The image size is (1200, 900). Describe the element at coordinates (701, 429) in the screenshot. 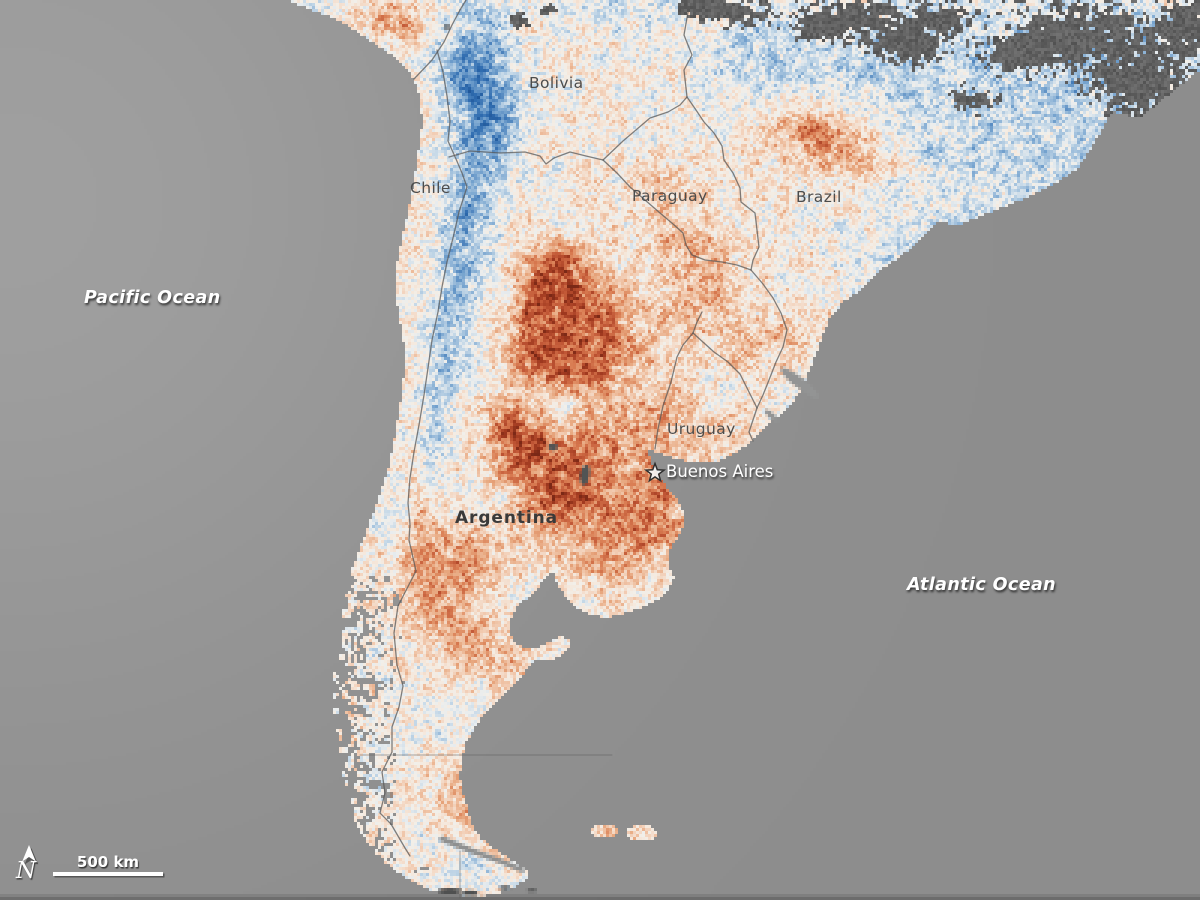

I see `country-label-uruguay: Uruguay` at that location.